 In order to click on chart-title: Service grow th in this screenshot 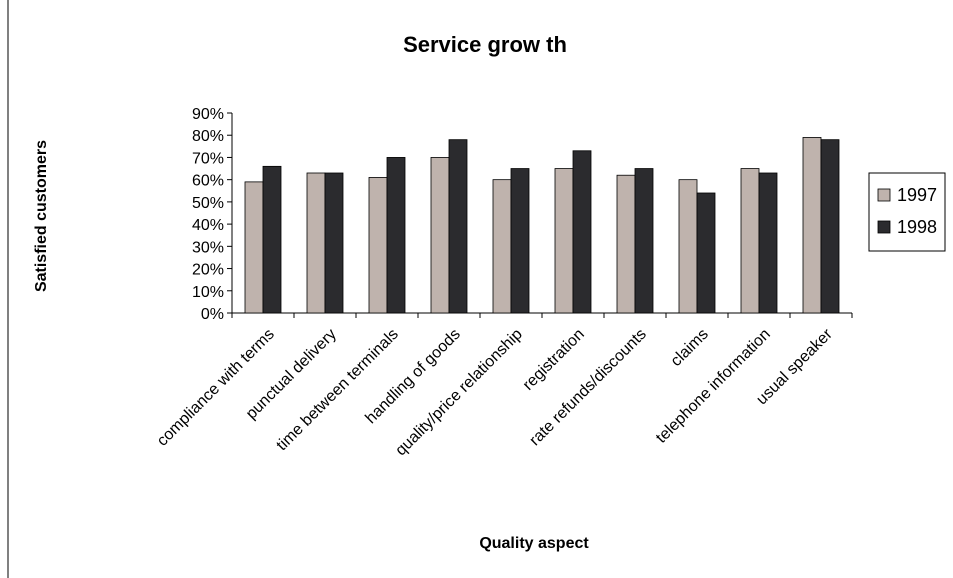, I will do `click(485, 44)`.